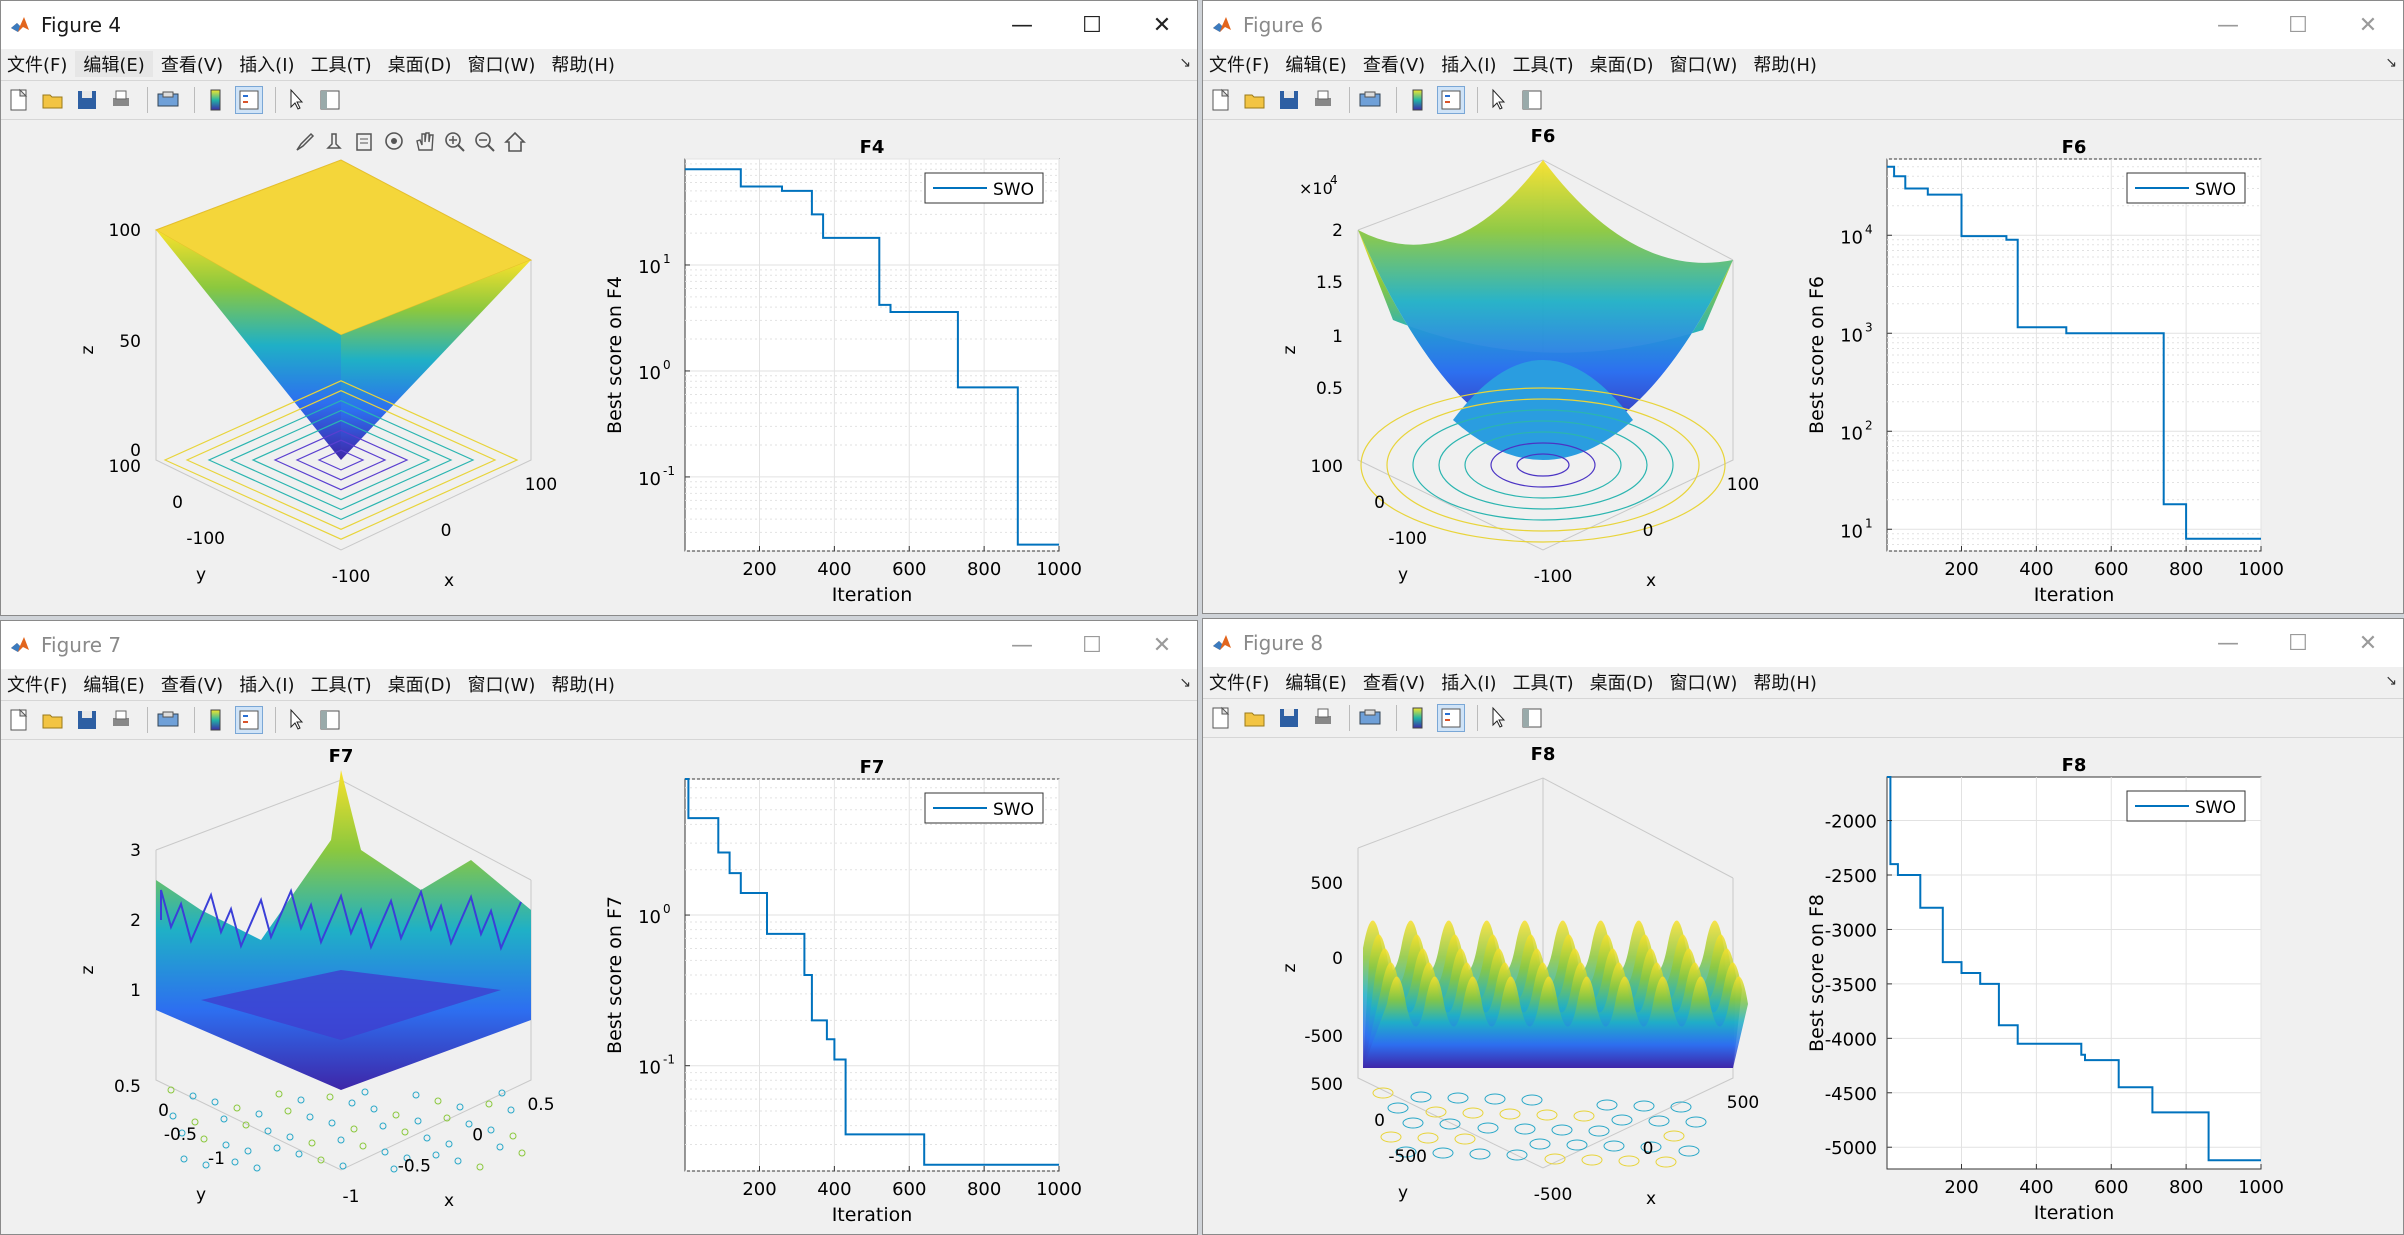 This screenshot has width=2404, height=1235. What do you see at coordinates (599, 25) in the screenshot?
I see `title-bar: Figure 4 — ☐ ✕` at bounding box center [599, 25].